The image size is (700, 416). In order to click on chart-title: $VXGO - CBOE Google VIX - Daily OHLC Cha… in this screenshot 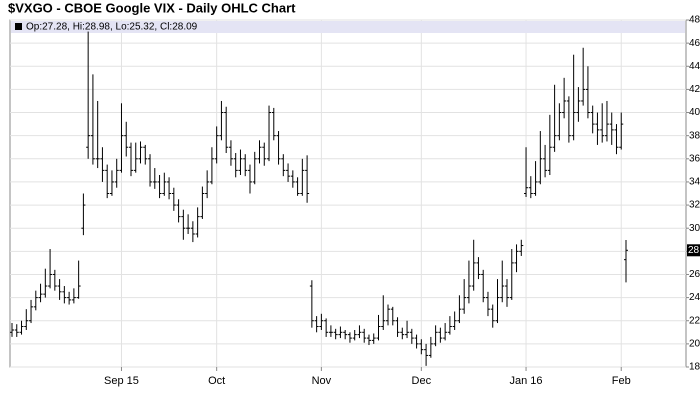, I will do `click(152, 7)`.